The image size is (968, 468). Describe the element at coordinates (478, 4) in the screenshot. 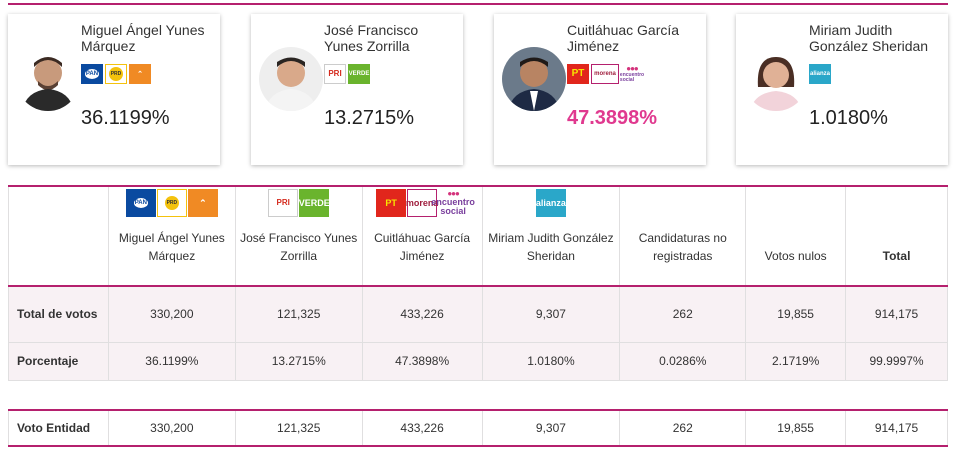

I see `top-accent-line` at that location.